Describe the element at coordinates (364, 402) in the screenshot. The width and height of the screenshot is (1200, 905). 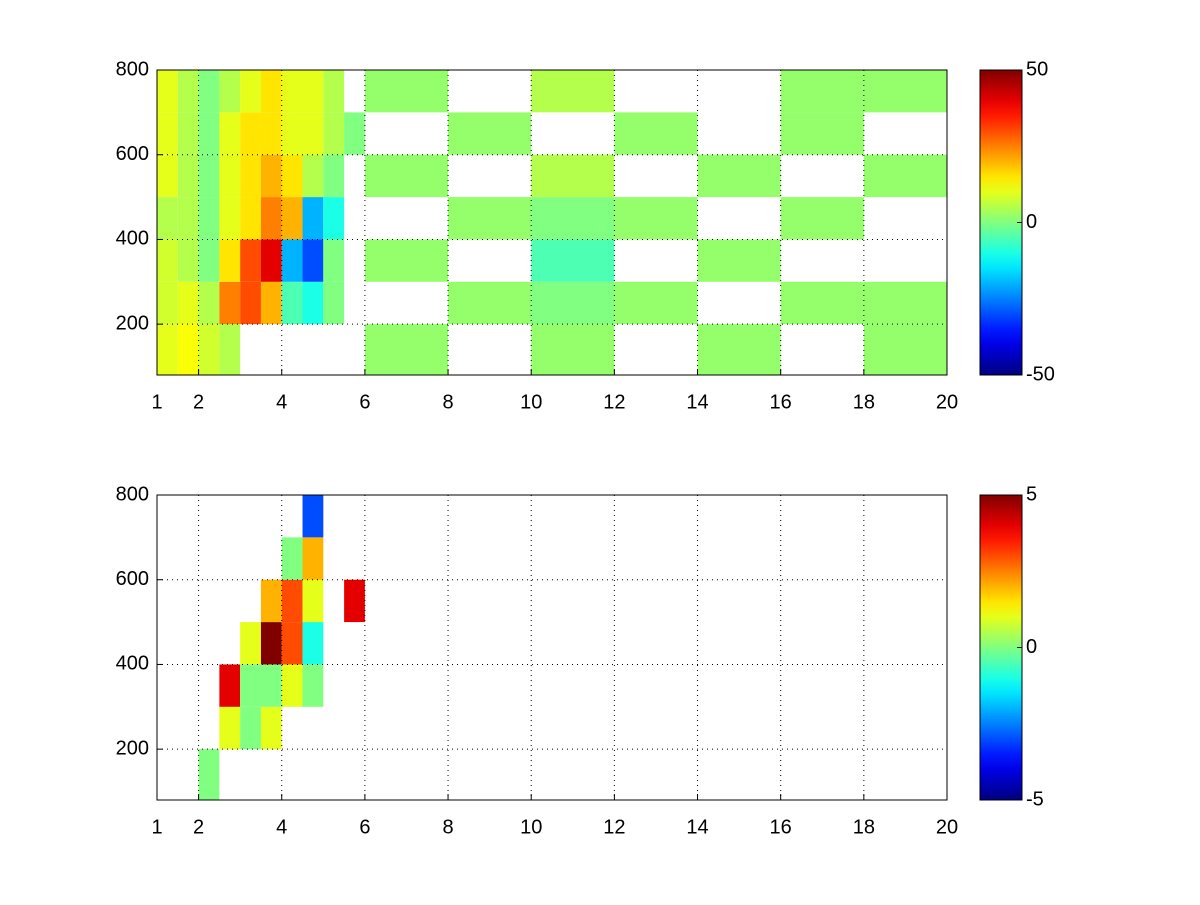
I see `x-tick-label: 6` at that location.